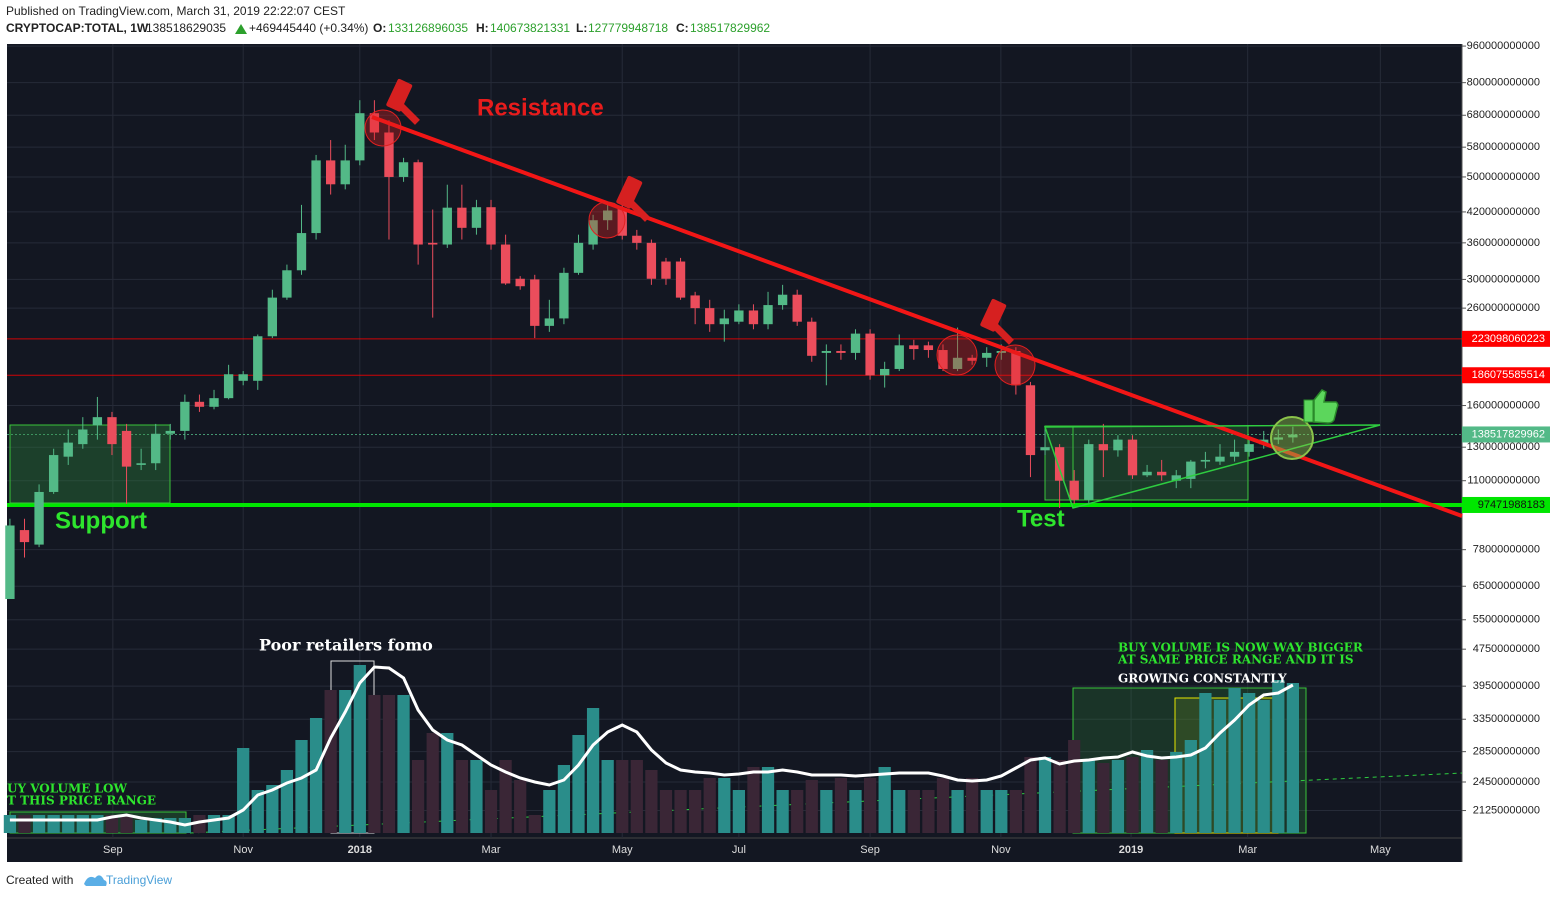 This screenshot has width=1560, height=903. What do you see at coordinates (1503, 115) in the screenshot?
I see `y-tick-label: 680000000000` at bounding box center [1503, 115].